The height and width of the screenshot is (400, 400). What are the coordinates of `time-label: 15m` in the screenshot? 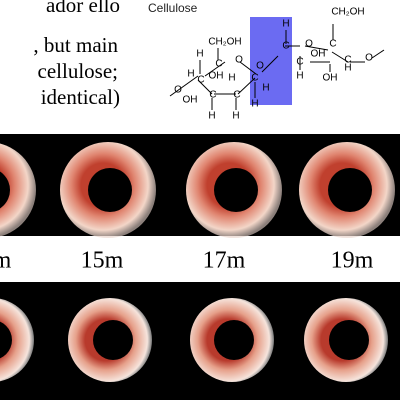 It's located at (102, 261).